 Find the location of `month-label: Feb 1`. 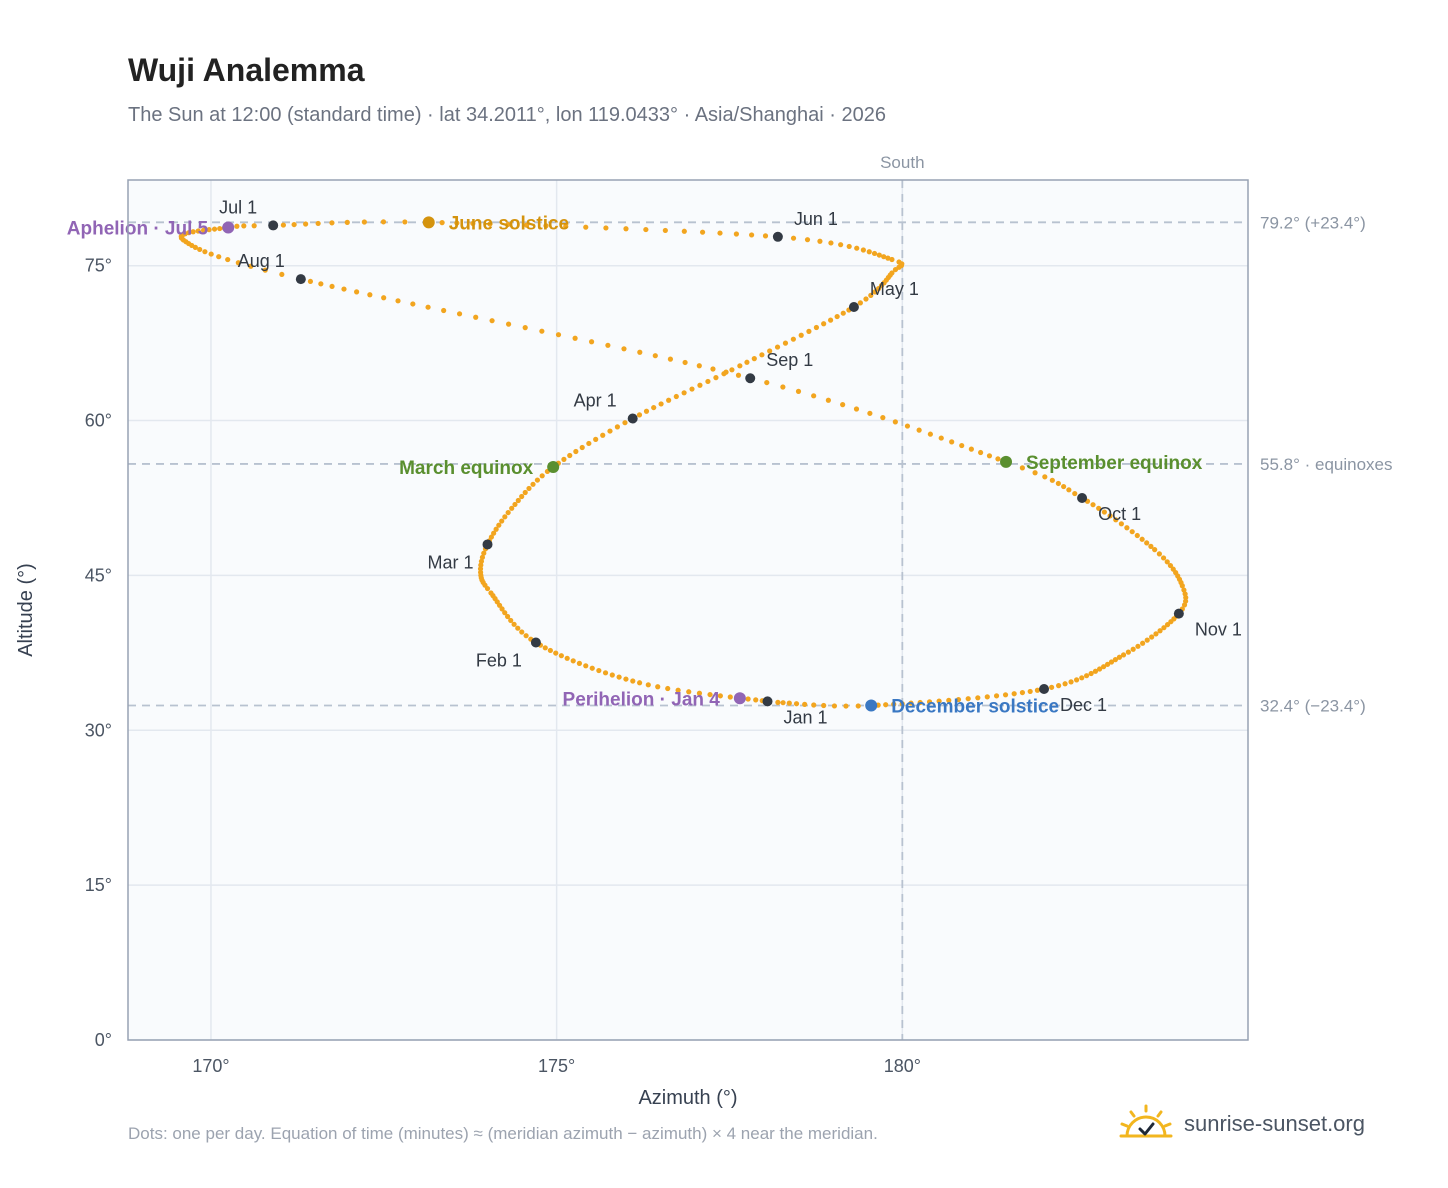

month-label: Feb 1 is located at coordinates (499, 661).